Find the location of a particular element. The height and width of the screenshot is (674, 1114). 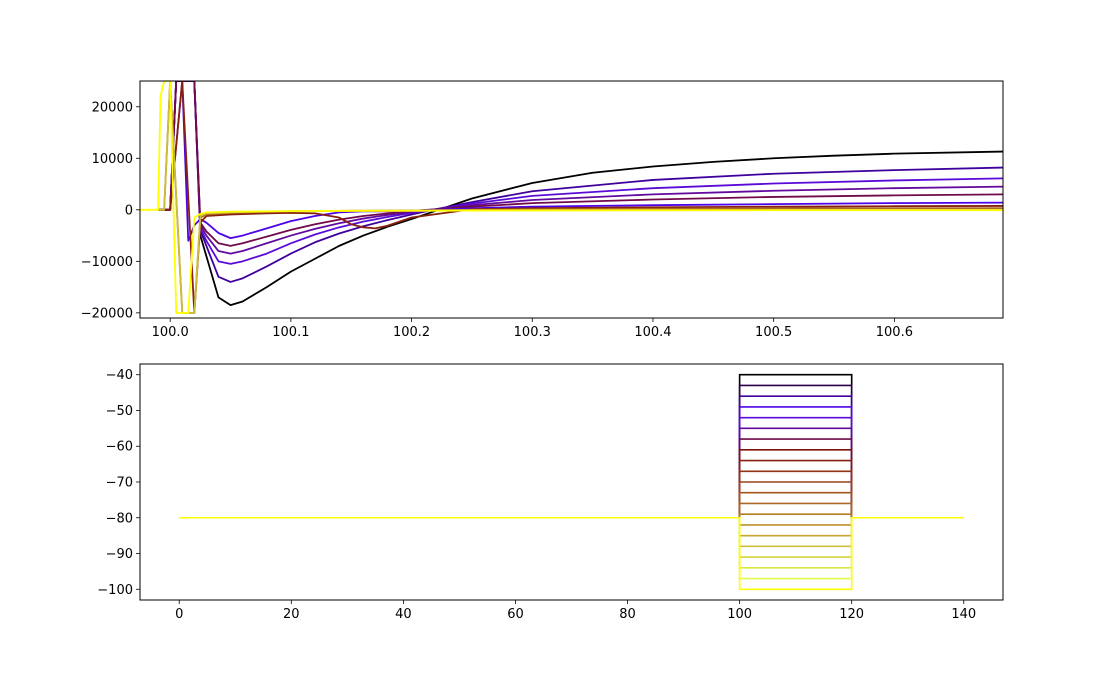

0-x-tick-label: 100.1 is located at coordinates (290, 332).